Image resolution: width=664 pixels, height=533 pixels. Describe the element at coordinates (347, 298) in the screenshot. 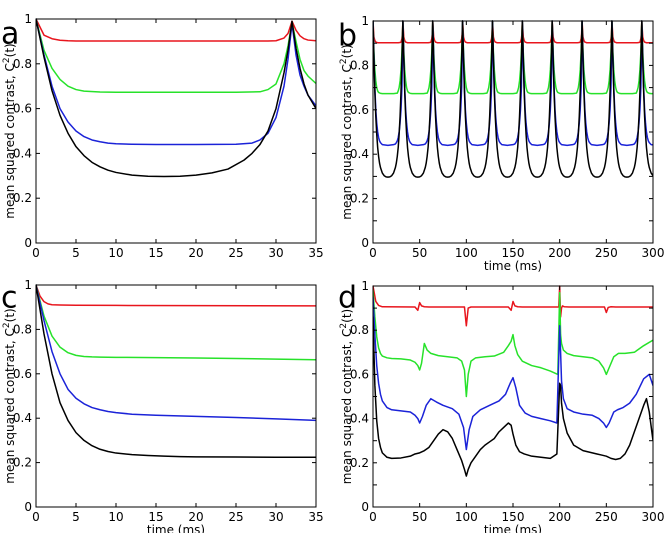

I see `panel-letter: d` at that location.